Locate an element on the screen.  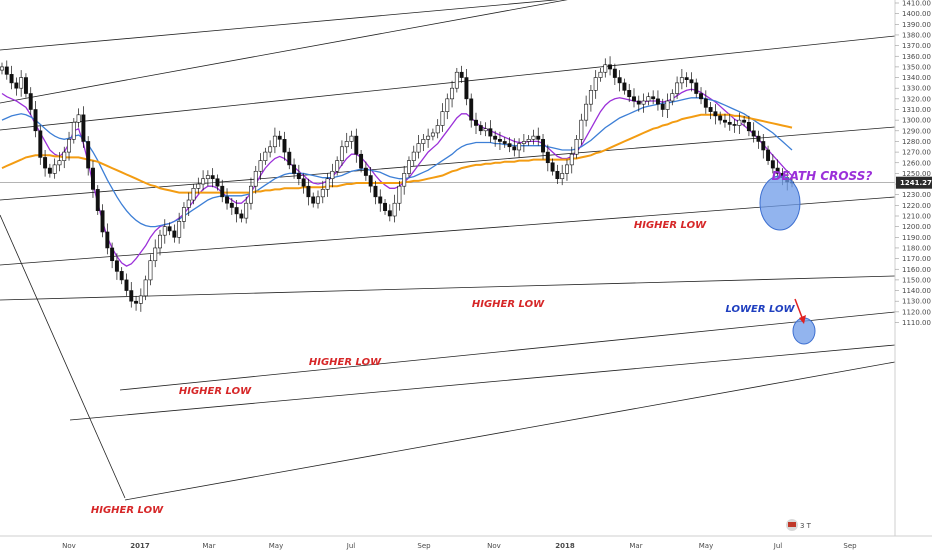
channel-line is located at coordinates (448, 163).